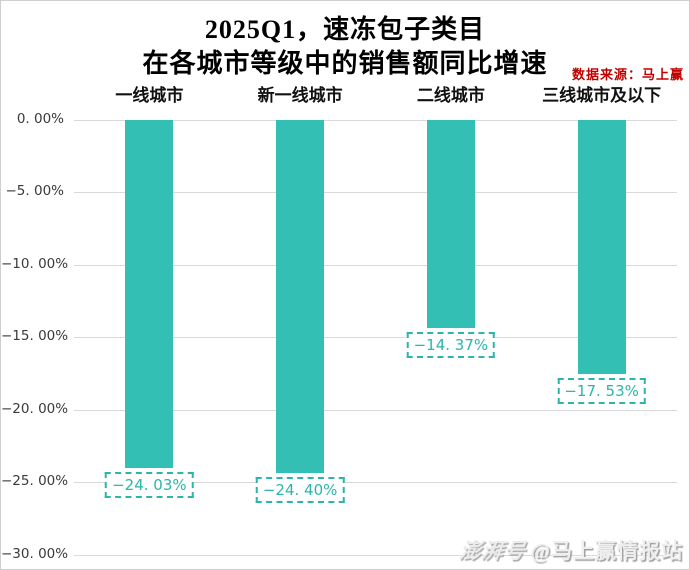 The width and height of the screenshot is (690, 570). What do you see at coordinates (35, 481) in the screenshot?
I see `y-axis-tick-label: −25. 00%` at bounding box center [35, 481].